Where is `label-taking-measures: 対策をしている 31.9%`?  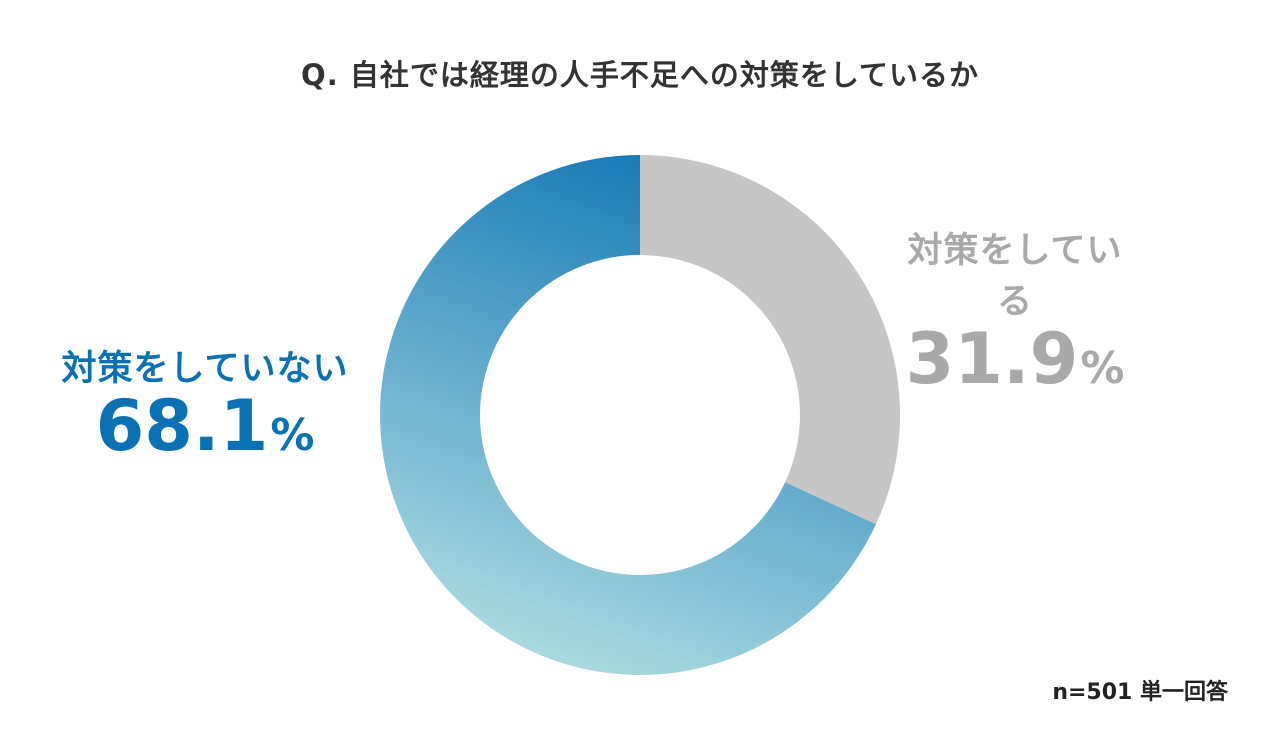
label-taking-measures: 対策をしている 31.9% is located at coordinates (1015, 308).